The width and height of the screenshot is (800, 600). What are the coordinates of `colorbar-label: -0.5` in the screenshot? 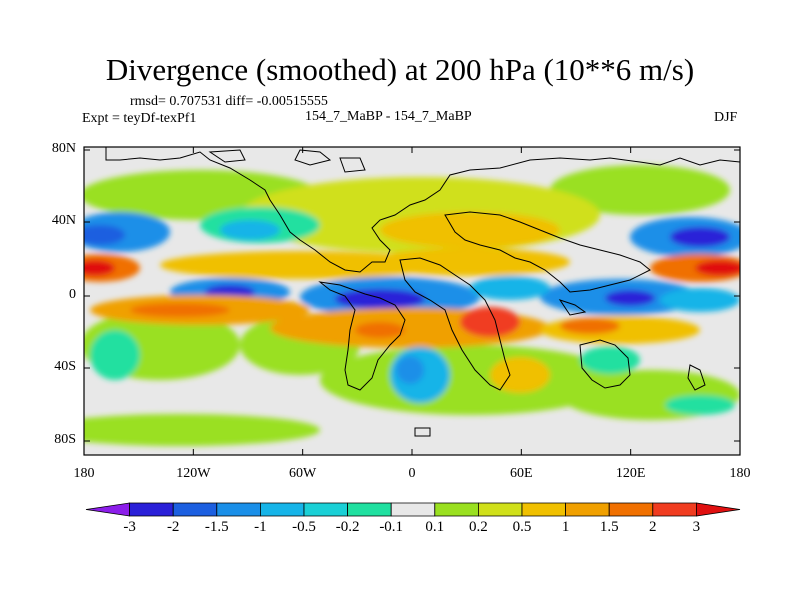 It's located at (304, 527).